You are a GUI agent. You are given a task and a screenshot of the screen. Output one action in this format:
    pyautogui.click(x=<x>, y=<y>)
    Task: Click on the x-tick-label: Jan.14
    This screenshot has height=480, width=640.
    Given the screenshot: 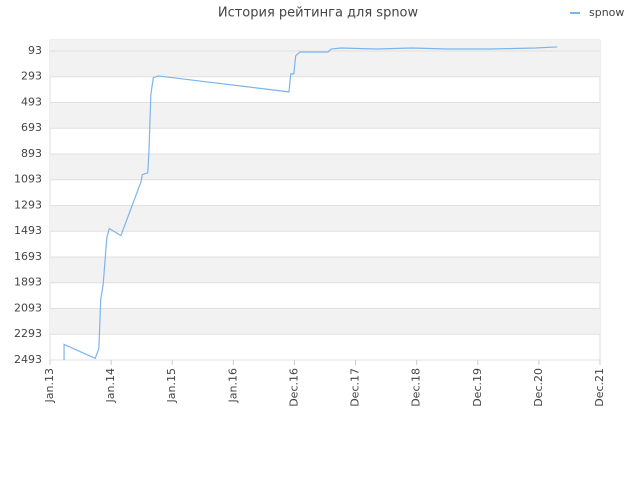 What is the action you would take?
    pyautogui.click(x=110, y=385)
    